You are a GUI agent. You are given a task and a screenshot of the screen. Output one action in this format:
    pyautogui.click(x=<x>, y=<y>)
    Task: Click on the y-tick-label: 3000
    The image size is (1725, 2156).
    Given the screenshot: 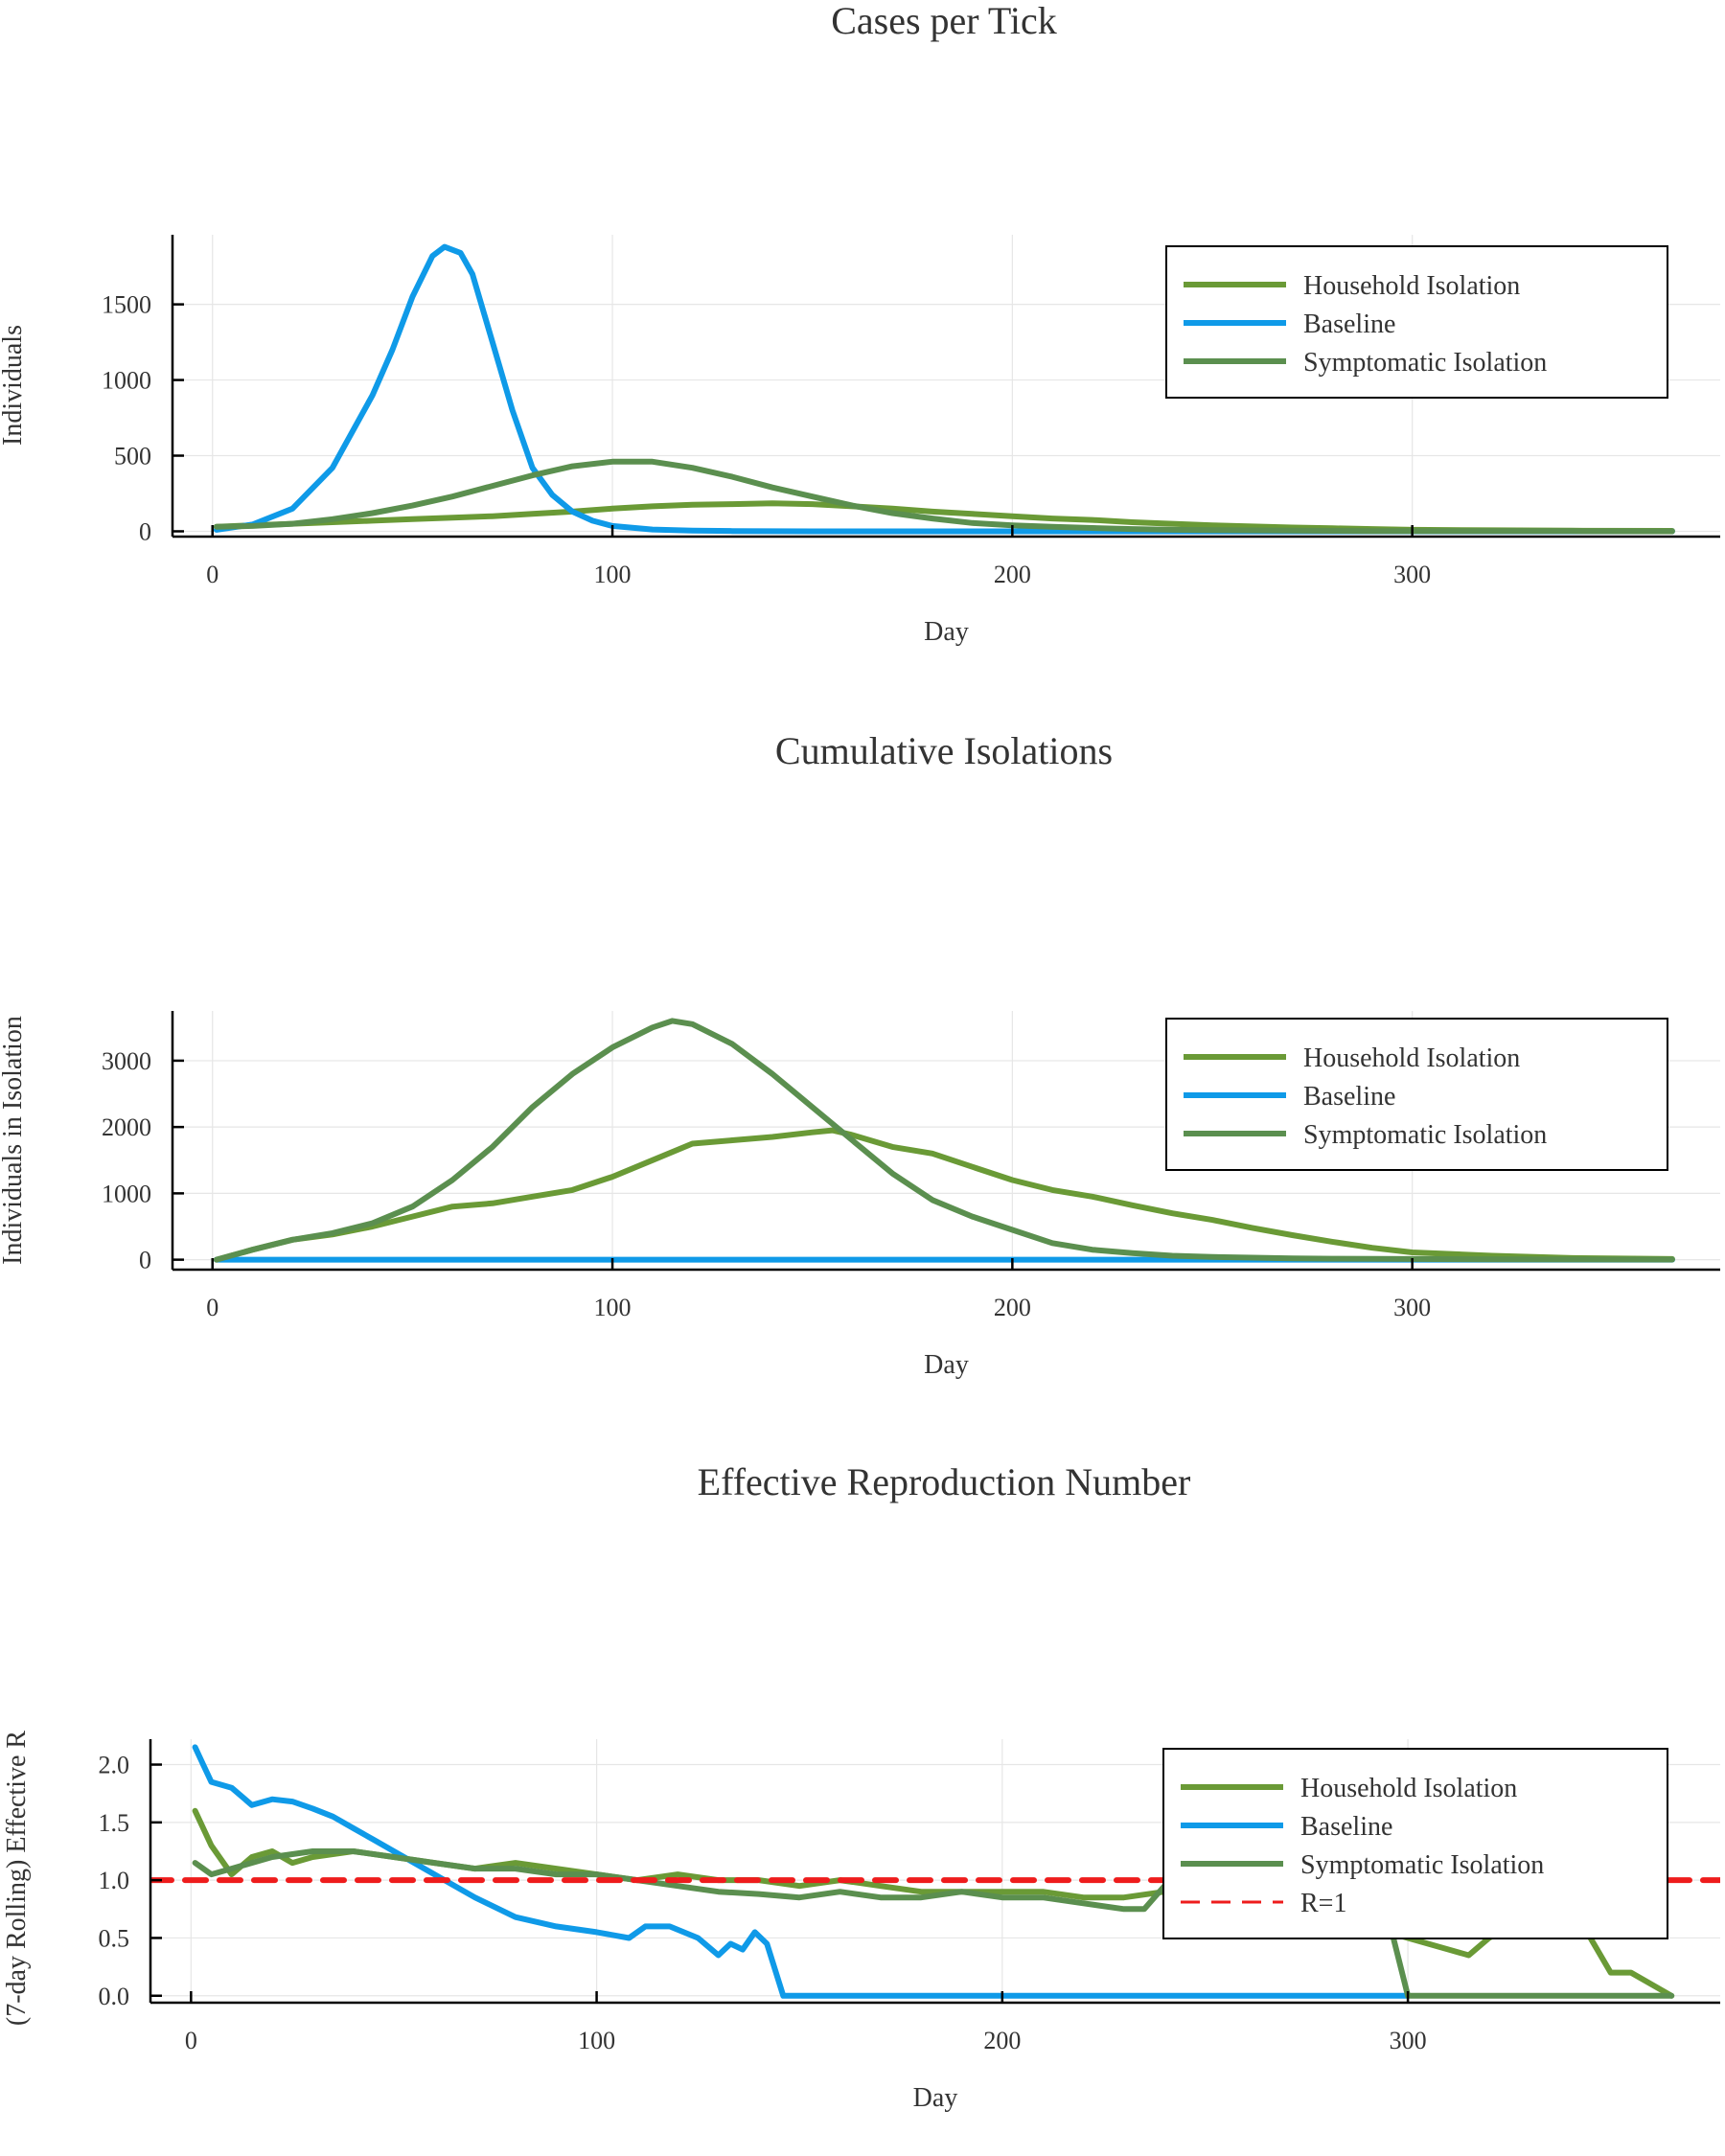 What is the action you would take?
    pyautogui.click(x=126, y=1061)
    